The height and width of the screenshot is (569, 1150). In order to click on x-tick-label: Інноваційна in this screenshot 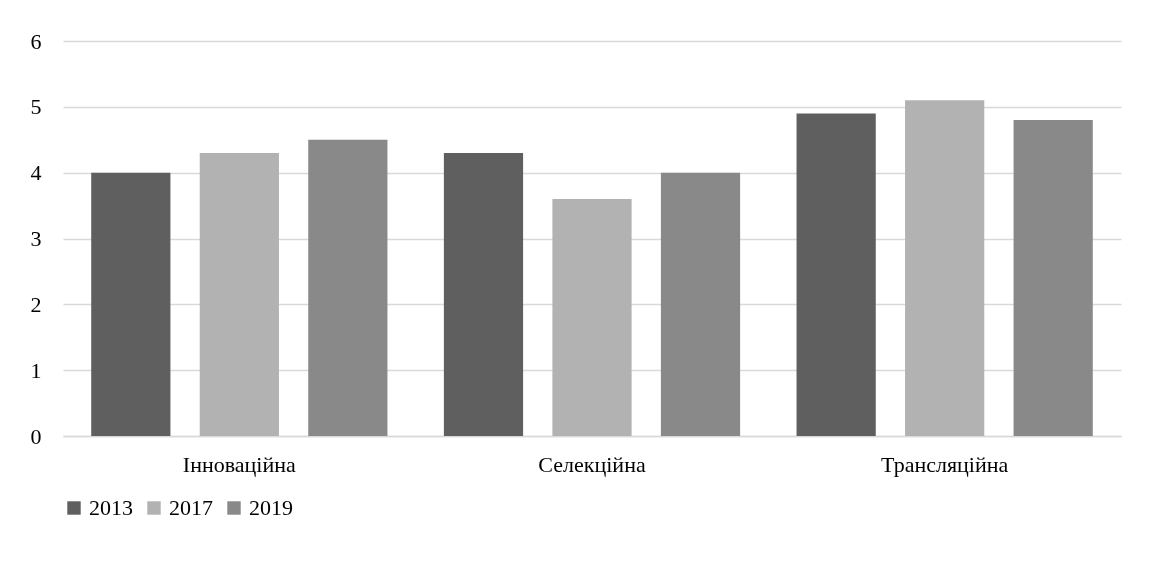, I will do `click(239, 464)`.